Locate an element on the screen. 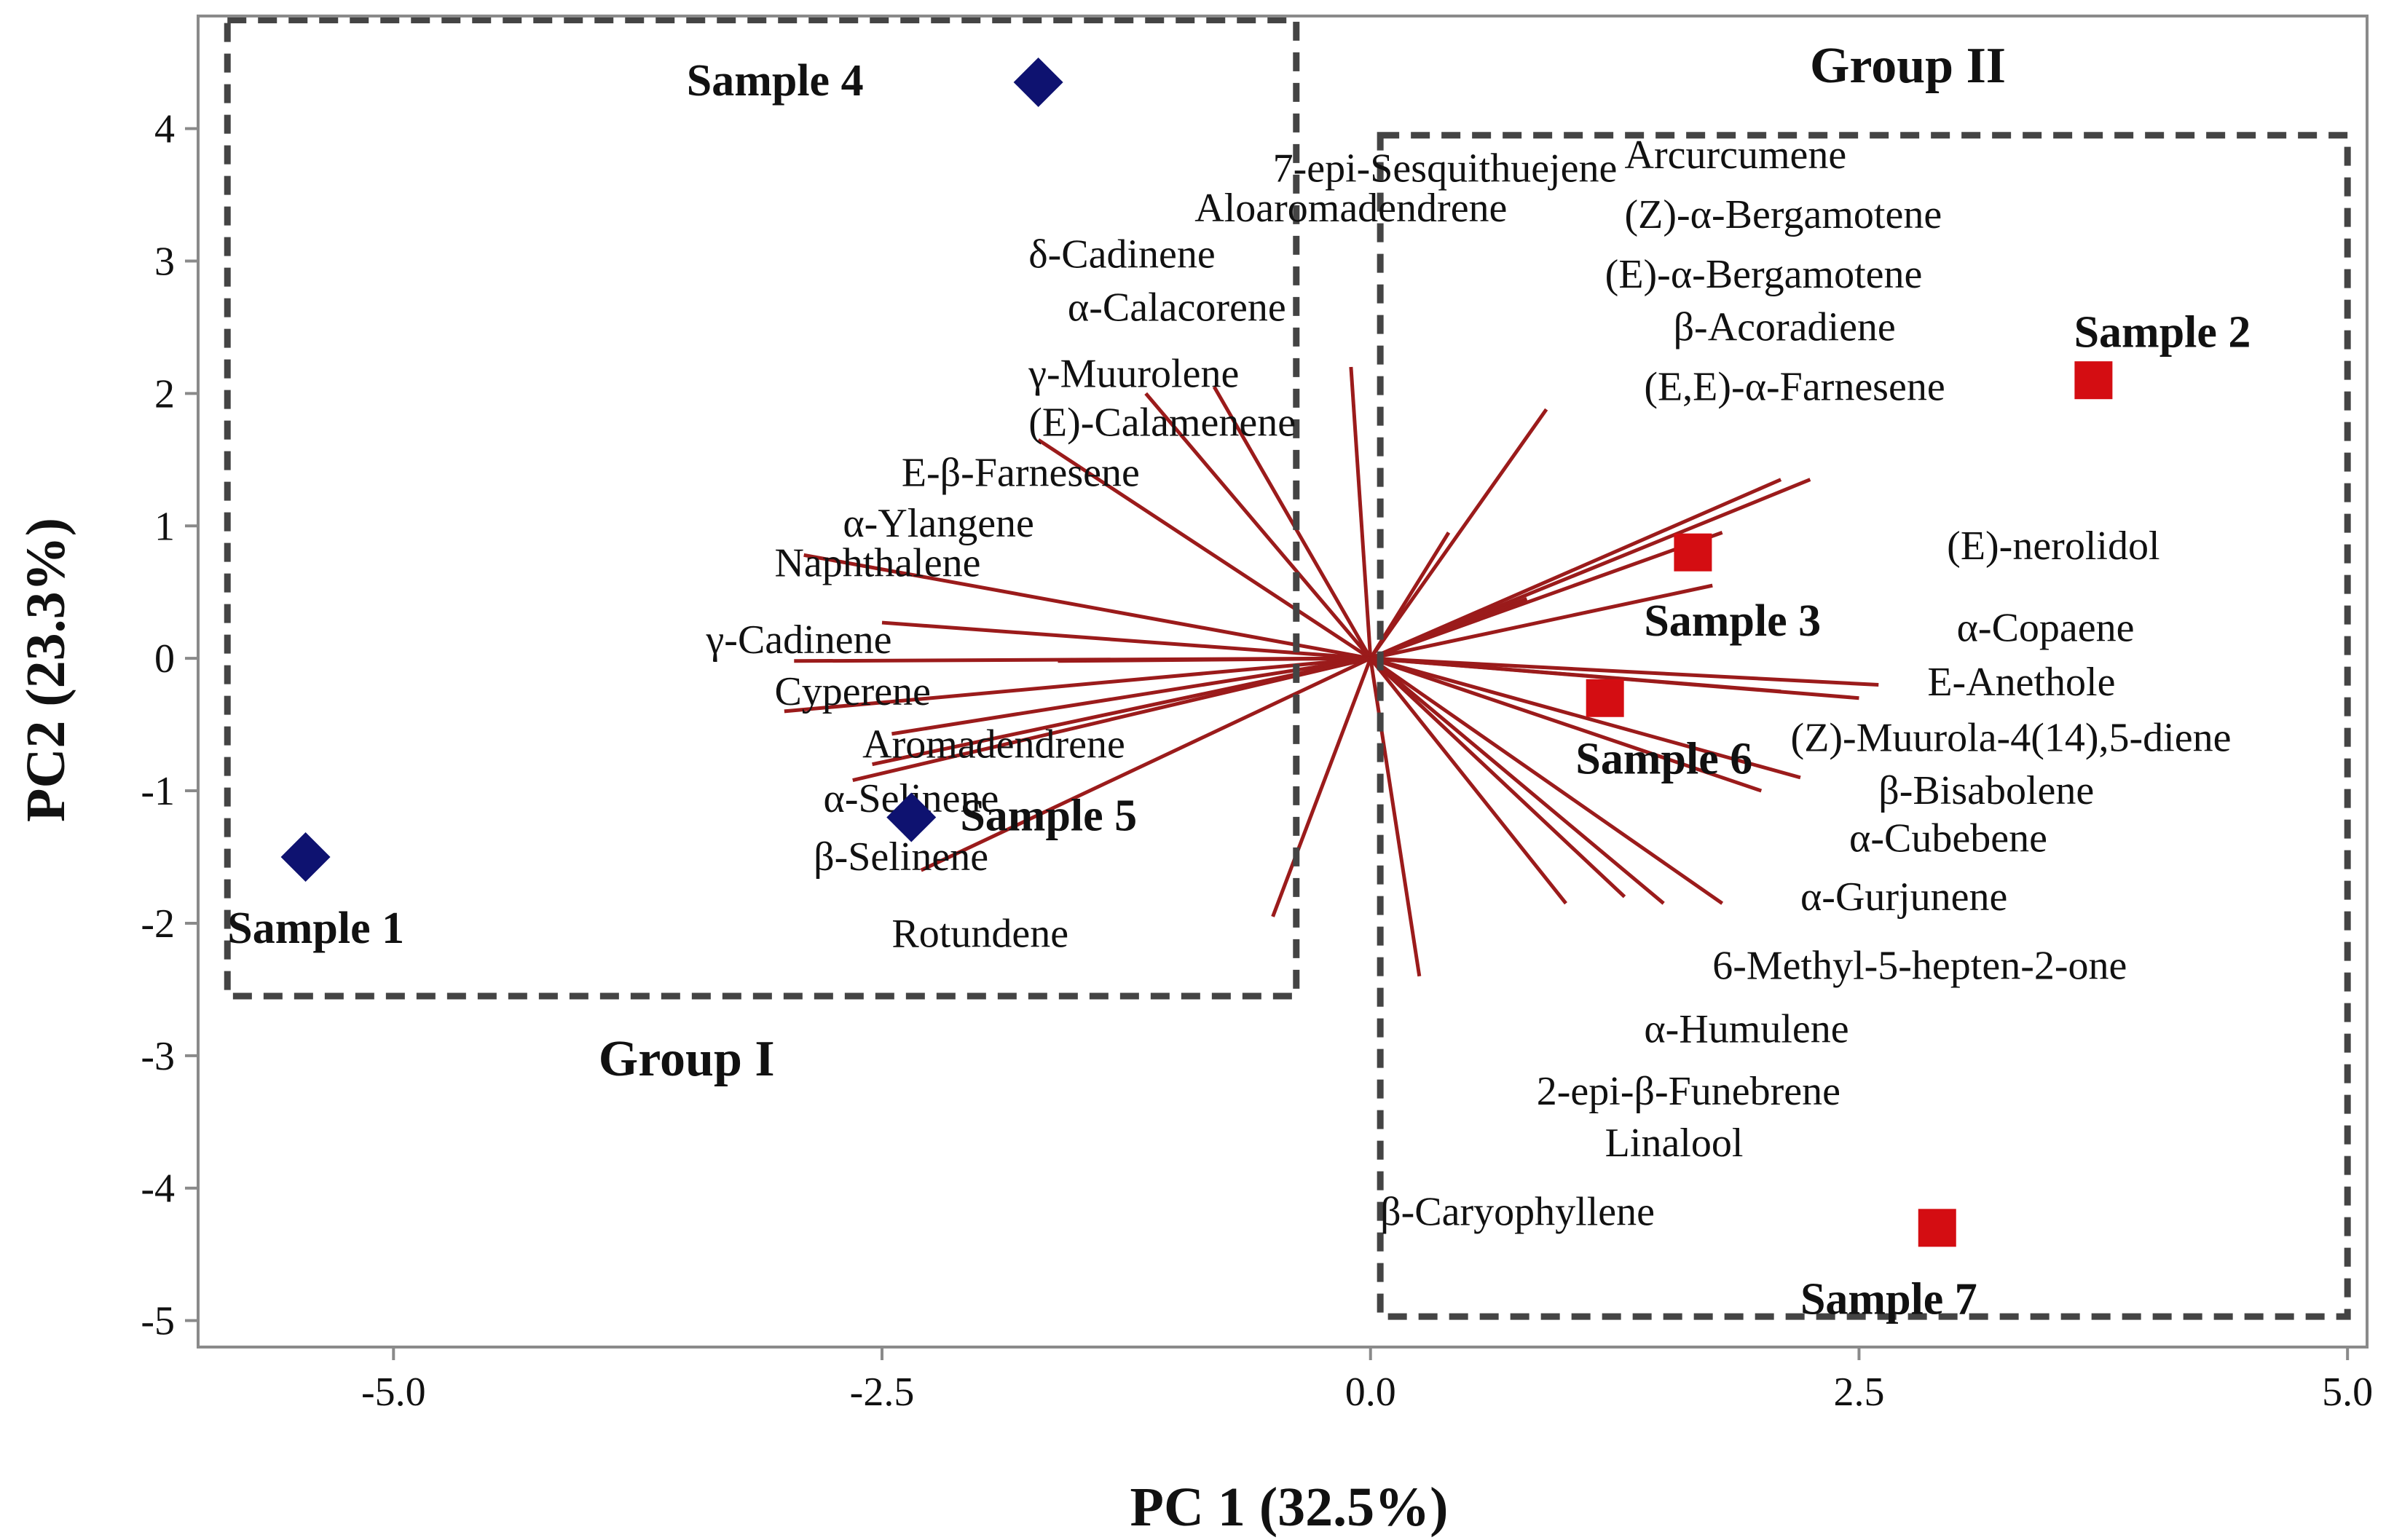 The height and width of the screenshot is (1540, 2386). y-axis-title: PC2 (23.3%) is located at coordinates (45, 670).